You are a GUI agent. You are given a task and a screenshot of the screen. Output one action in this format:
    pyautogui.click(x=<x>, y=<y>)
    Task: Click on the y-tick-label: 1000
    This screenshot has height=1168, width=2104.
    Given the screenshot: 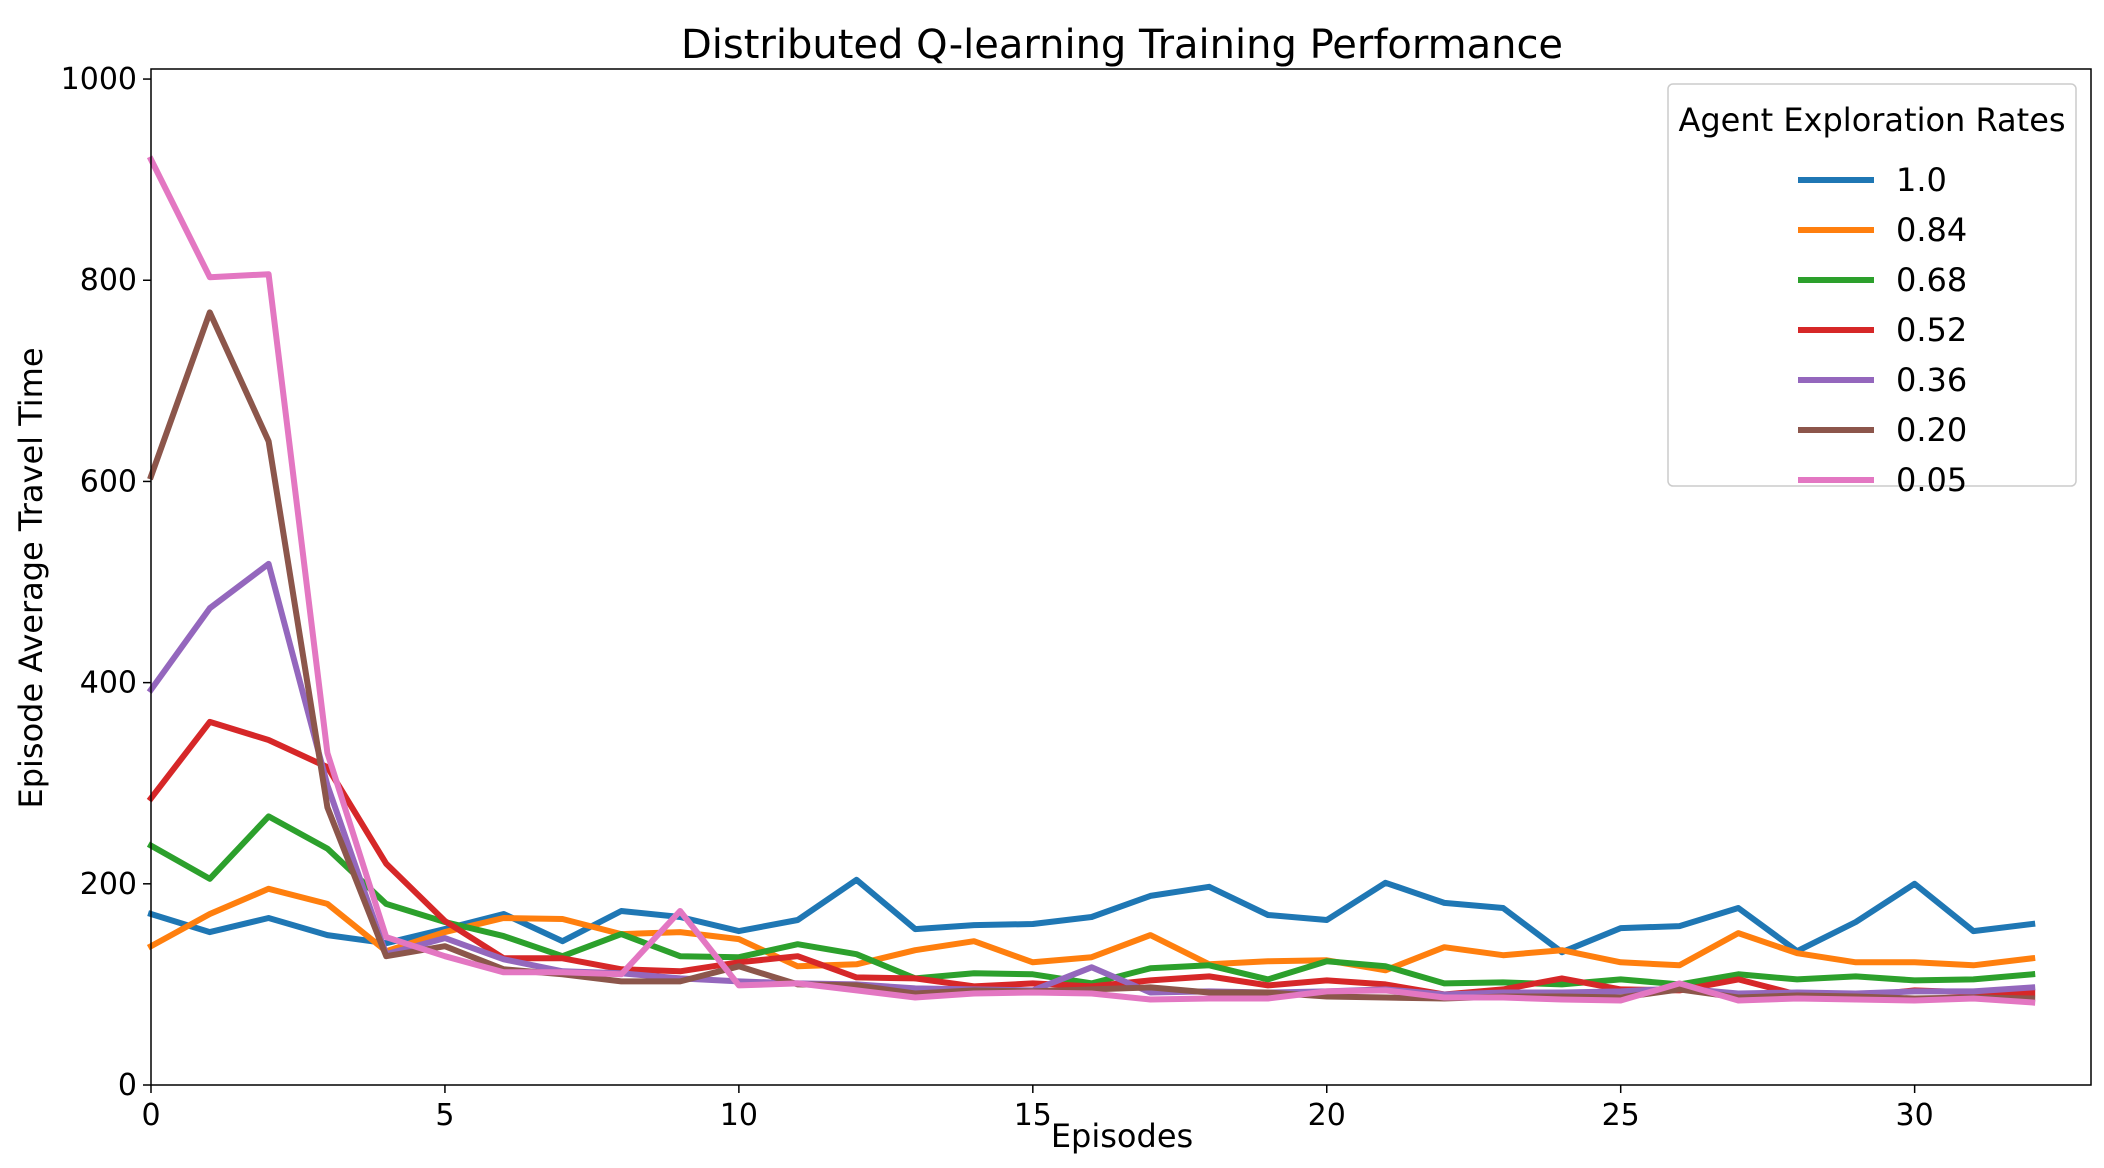 What is the action you would take?
    pyautogui.click(x=99, y=79)
    